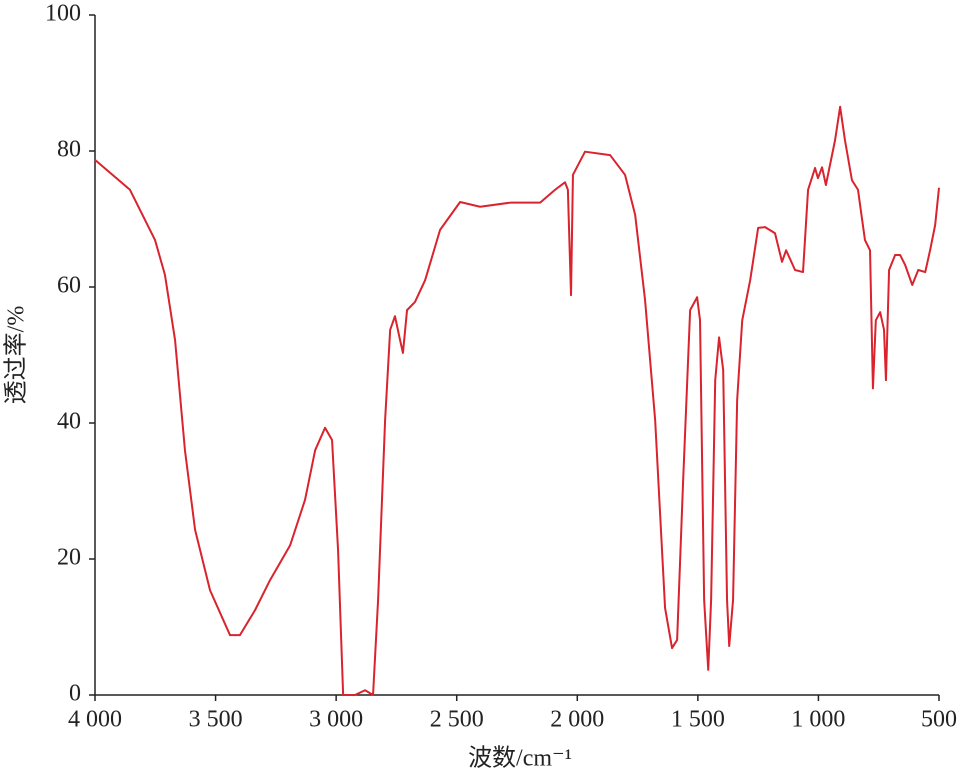 Image resolution: width=963 pixels, height=780 pixels. What do you see at coordinates (336, 720) in the screenshot?
I see `x-tick-label: 3 000` at bounding box center [336, 720].